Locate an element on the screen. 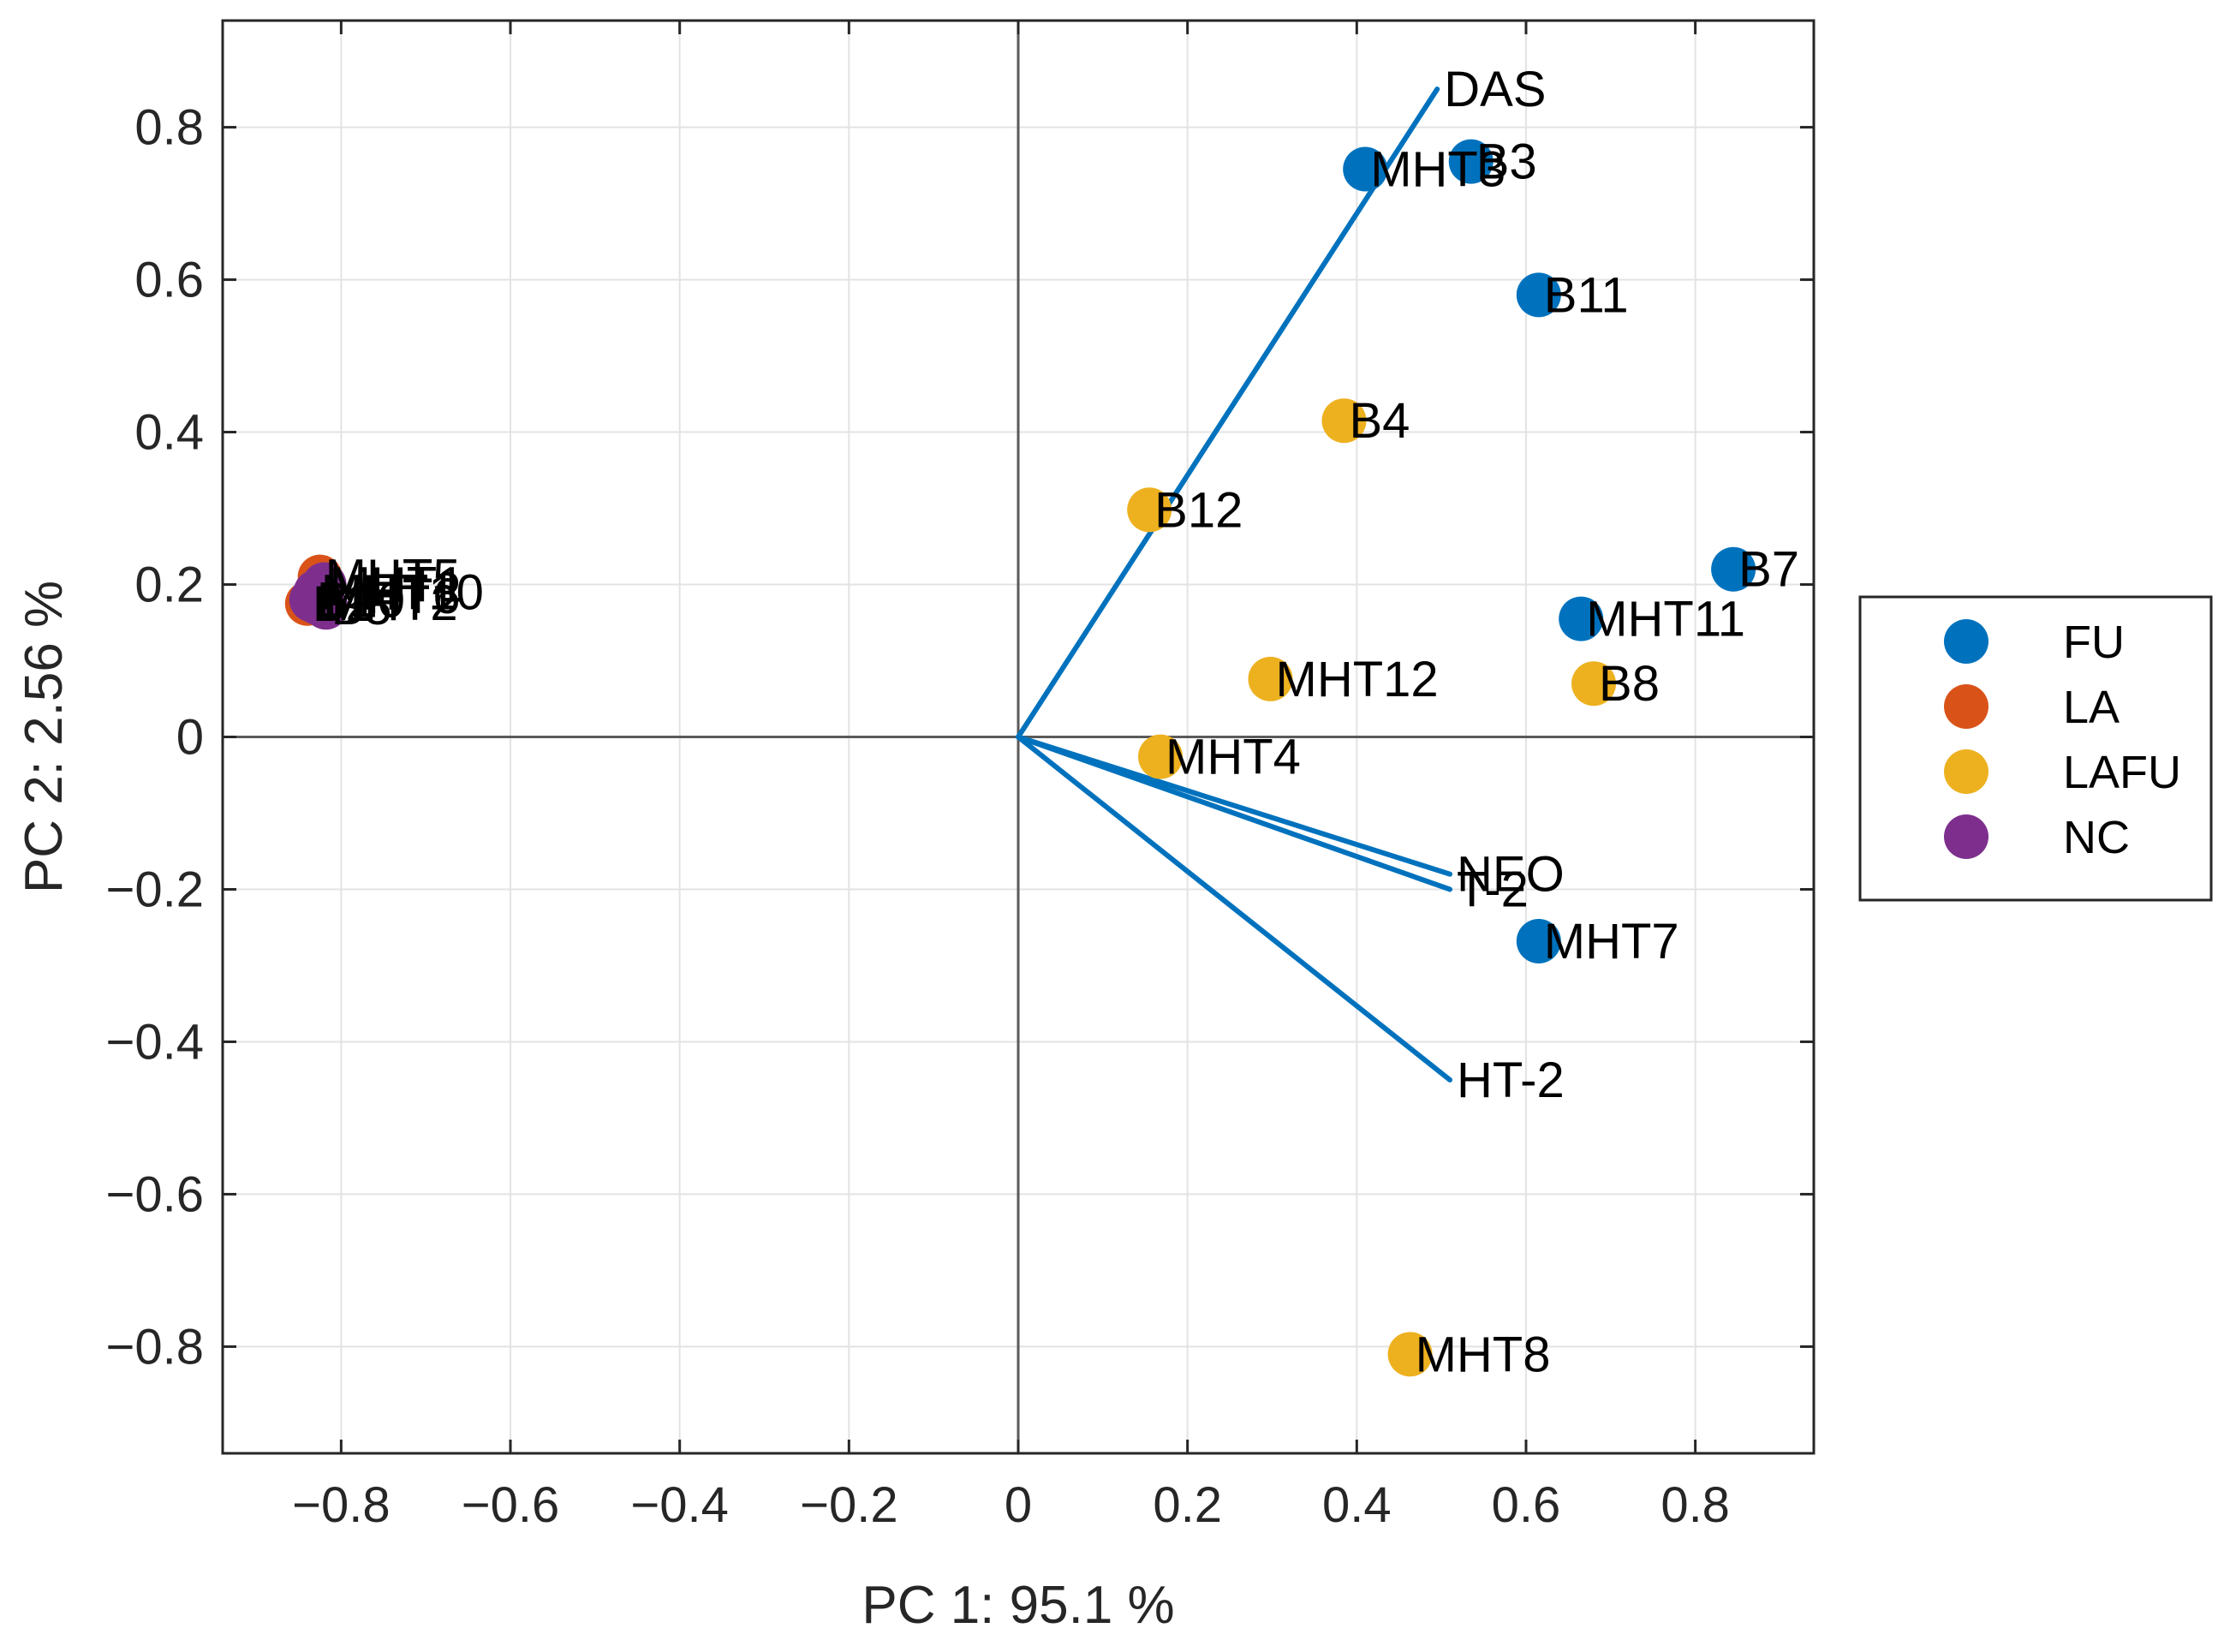 This screenshot has width=2218, height=1652. score-point-label: MHT4 is located at coordinates (1233, 758).